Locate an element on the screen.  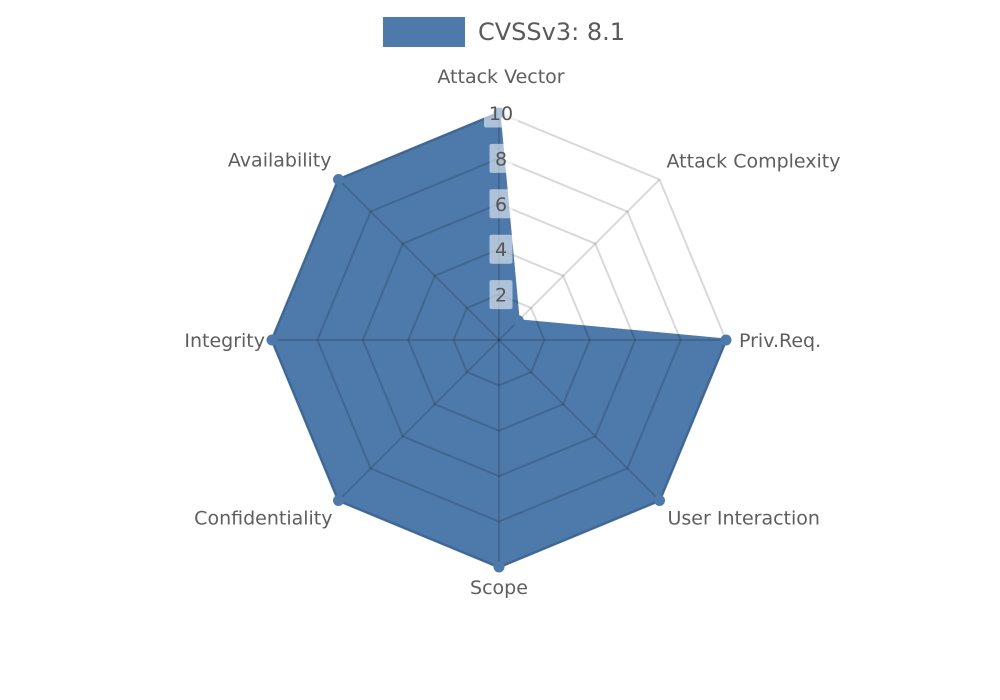
axis-label-confidentiality: Confidentiality is located at coordinates (263, 519).